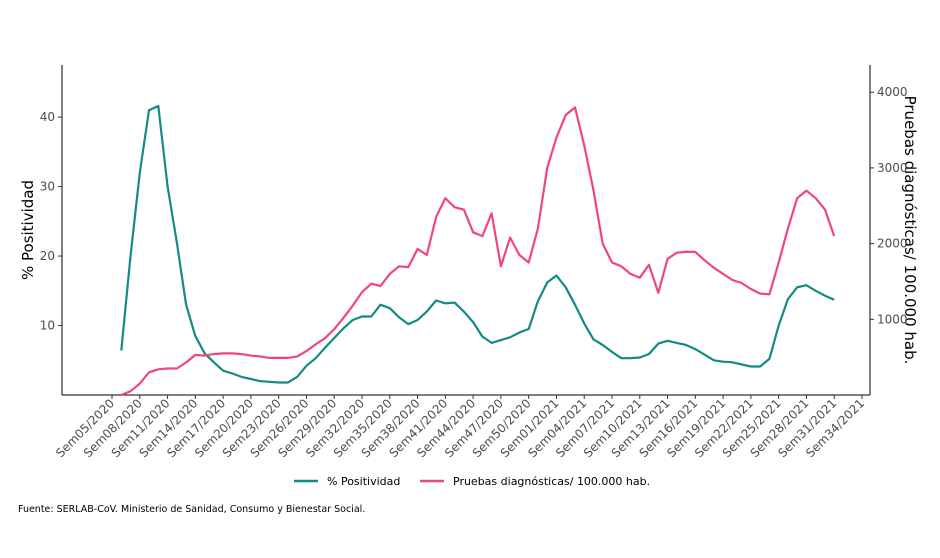  What do you see at coordinates (47, 187) in the screenshot?
I see `y-tick-label: 30` at bounding box center [47, 187].